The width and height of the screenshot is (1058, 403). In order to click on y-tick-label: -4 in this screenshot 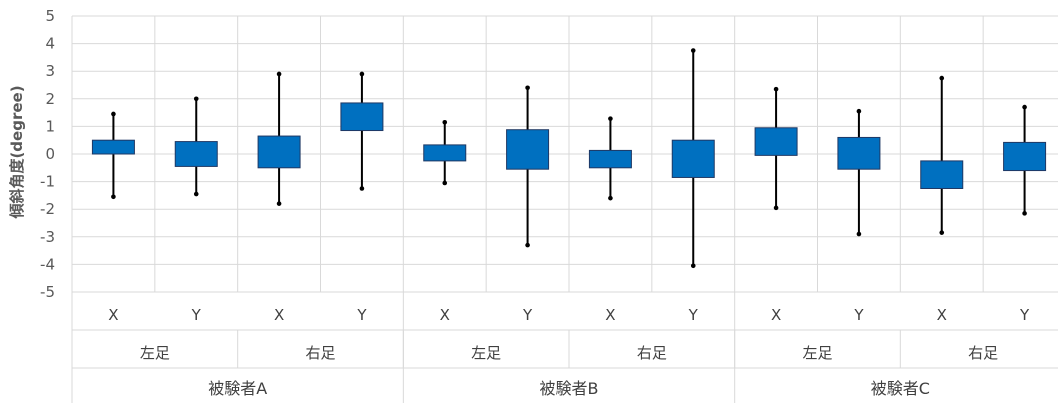, I will do `click(47, 264)`.